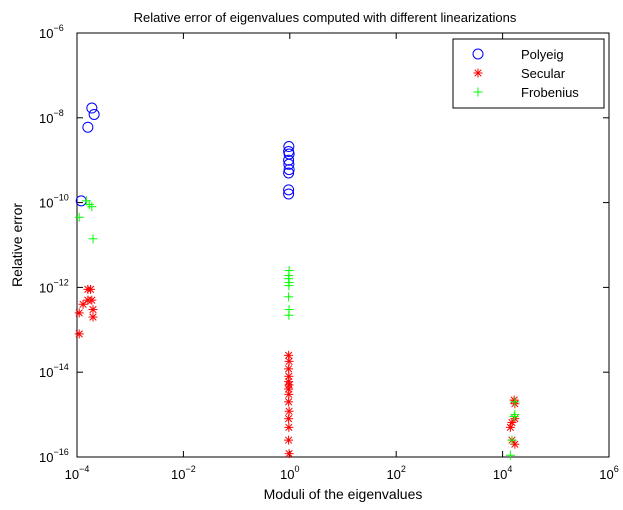 The image size is (623, 510). Describe the element at coordinates (54, 371) in the screenshot. I see `y-tick-label: 10⁻¹⁴` at that location.